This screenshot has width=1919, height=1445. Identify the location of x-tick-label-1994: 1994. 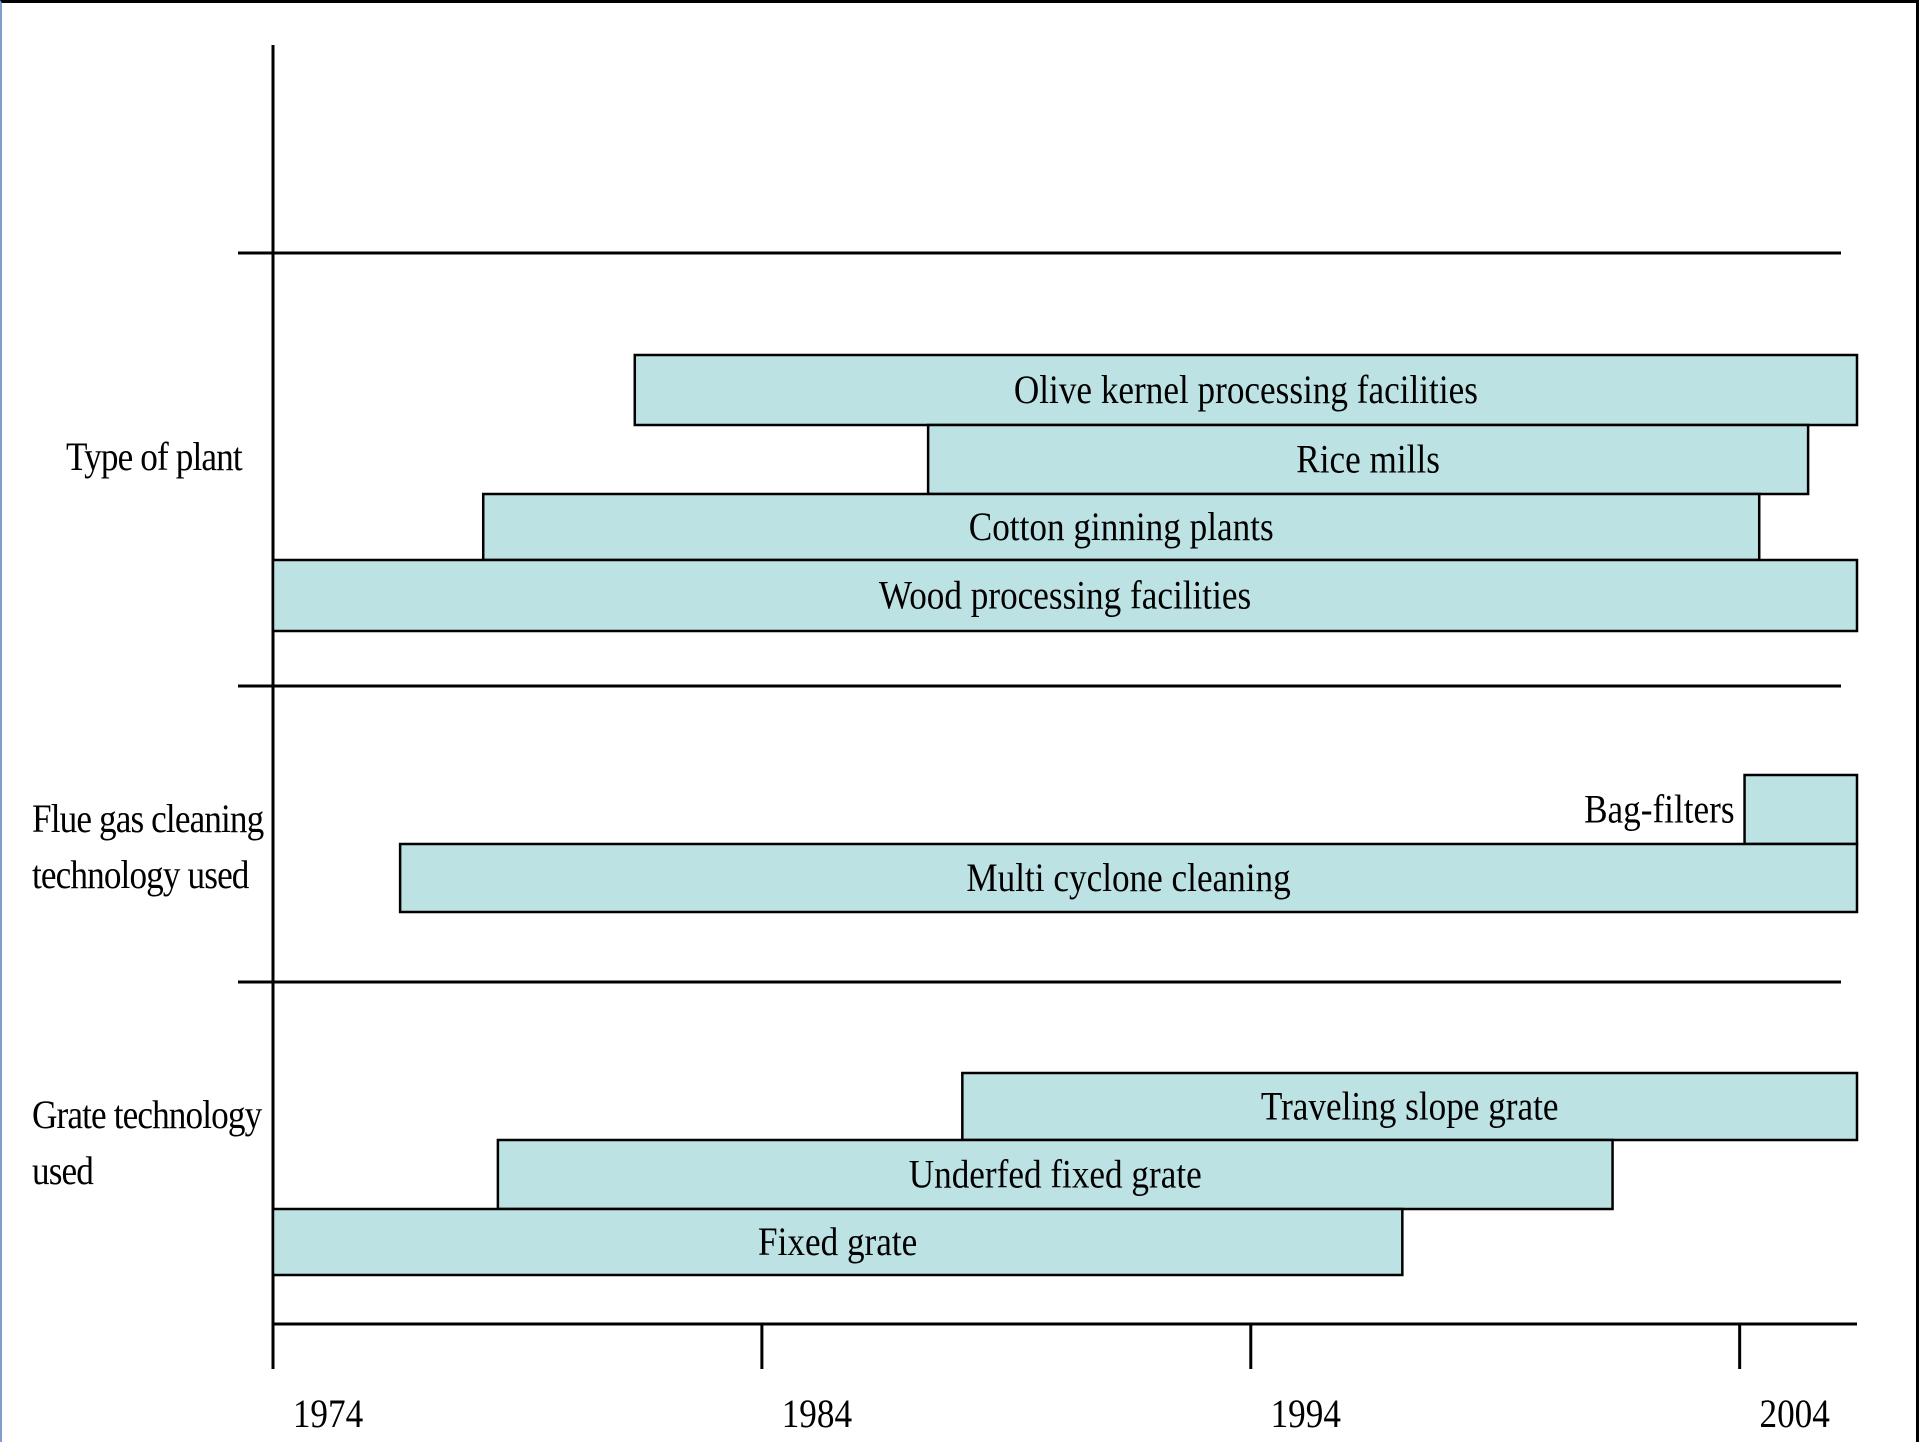
(1306, 1414).